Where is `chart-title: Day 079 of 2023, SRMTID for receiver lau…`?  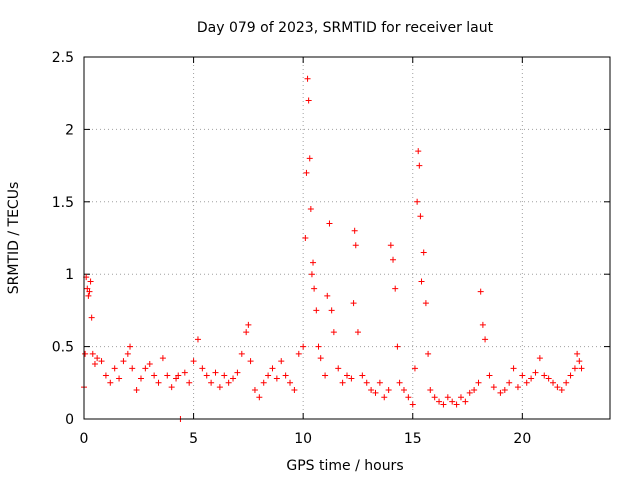
chart-title: Day 079 of 2023, SRMTID for receiver lau… is located at coordinates (345, 28).